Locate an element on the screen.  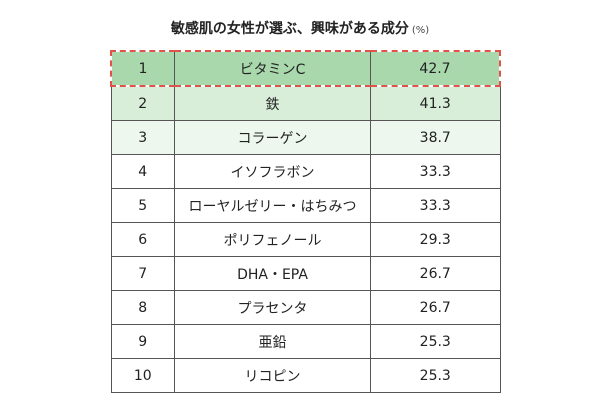
ingredient-name-cell: リコピン is located at coordinates (272, 375).